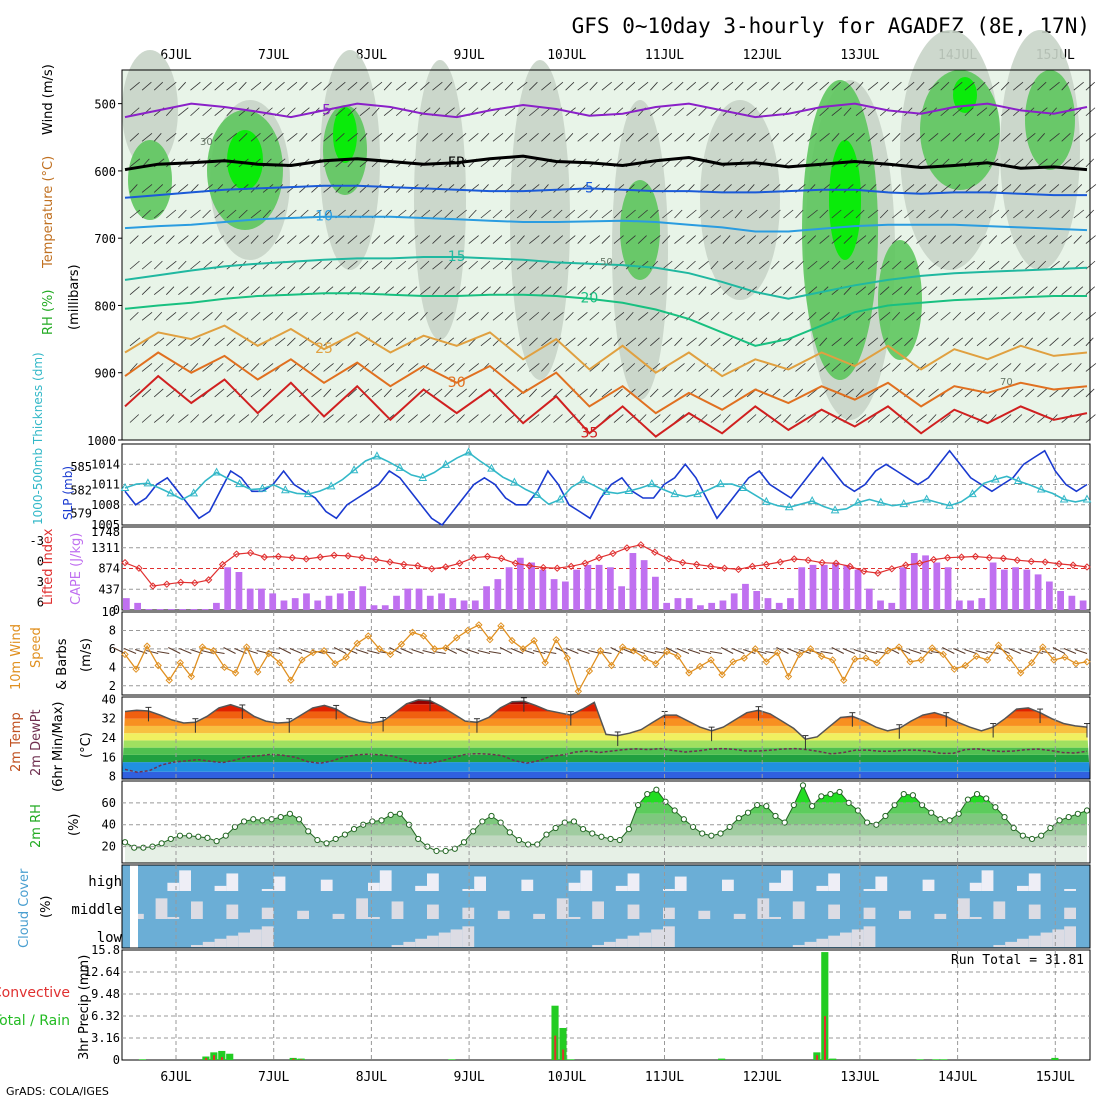 This screenshot has height=1100, width=1100. What do you see at coordinates (1060, 600) in the screenshot?
I see `cape-bar` at bounding box center [1060, 600].